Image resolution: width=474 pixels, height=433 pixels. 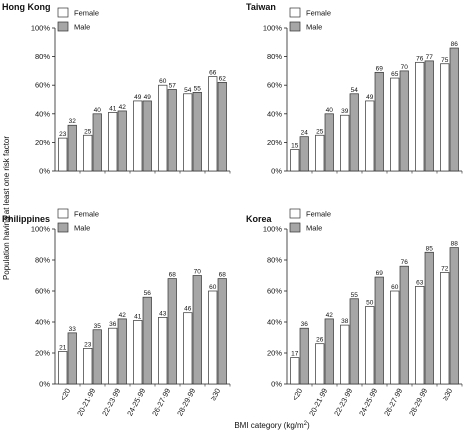 What do you see at coordinates (274, 260) in the screenshot?
I see `y-tick-label: 80%` at bounding box center [274, 260].